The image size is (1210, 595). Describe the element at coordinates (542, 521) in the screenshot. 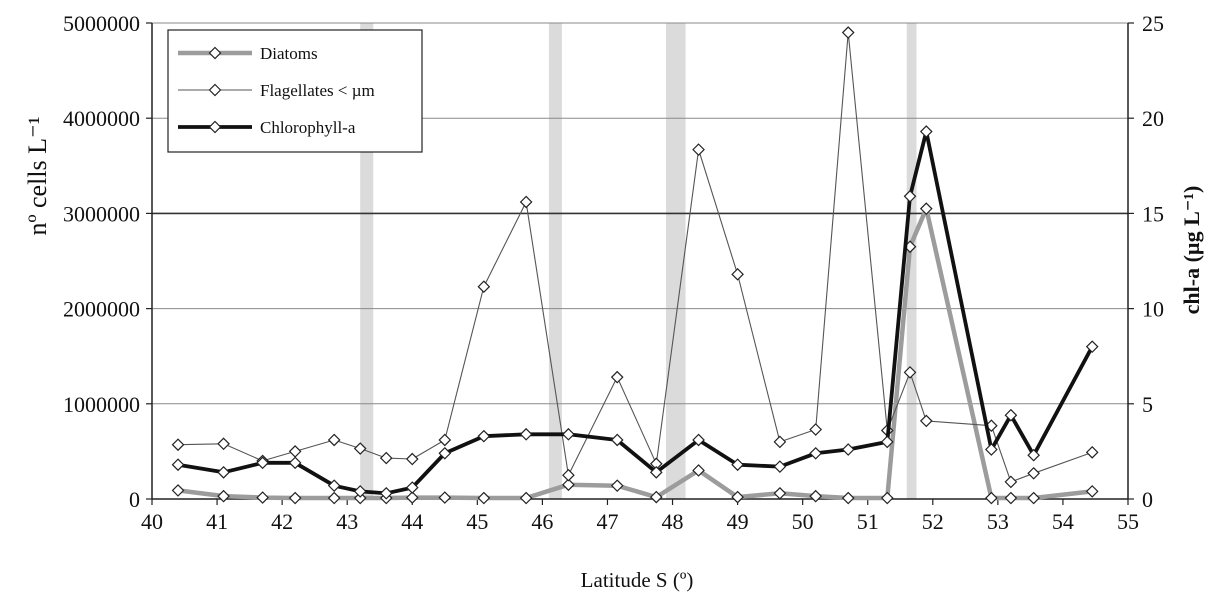

I see `x-tick-label: 46` at that location.